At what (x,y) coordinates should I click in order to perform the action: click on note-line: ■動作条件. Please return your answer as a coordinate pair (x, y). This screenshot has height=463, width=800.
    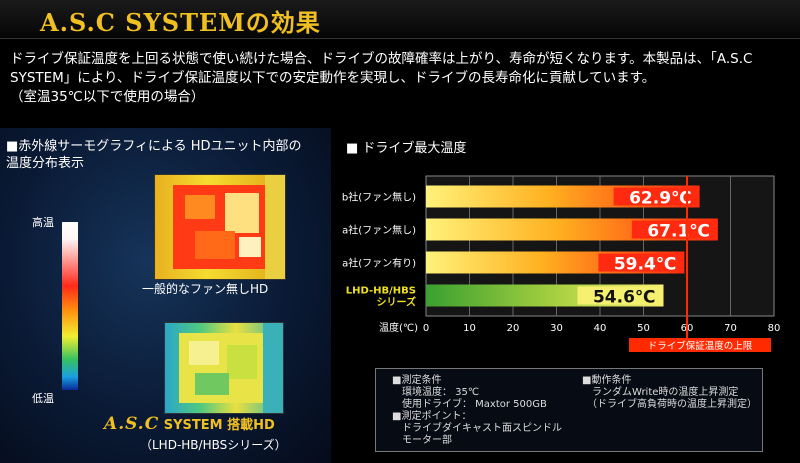
    Looking at the image, I should click on (607, 380).